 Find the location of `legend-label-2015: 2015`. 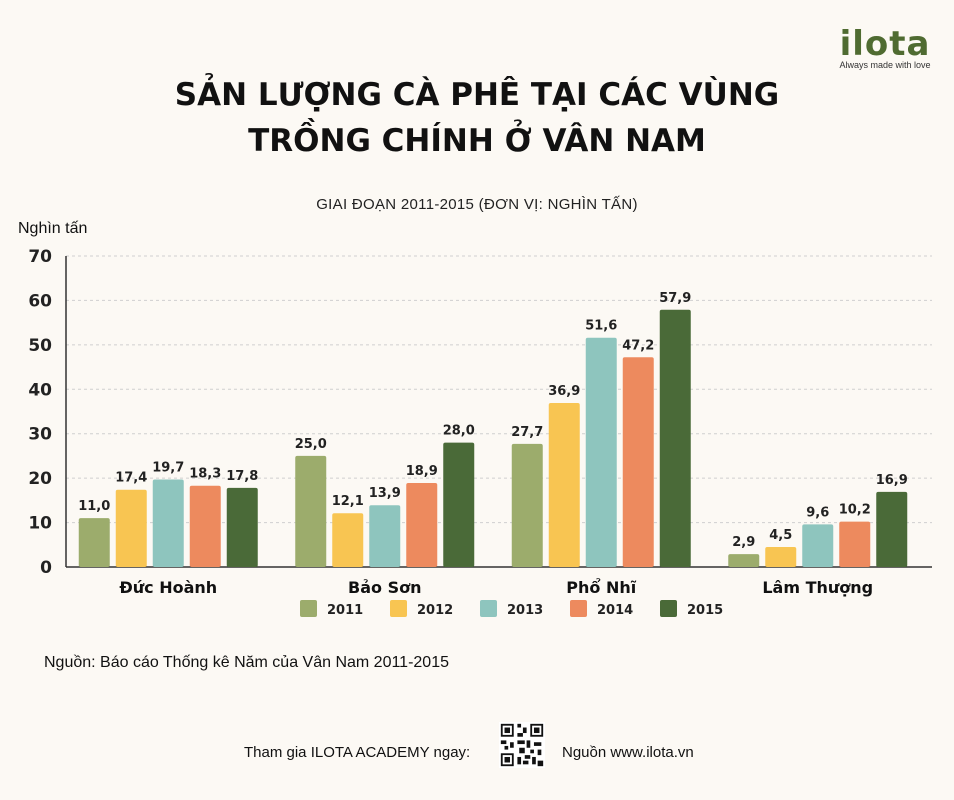

legend-label-2015: 2015 is located at coordinates (705, 610).